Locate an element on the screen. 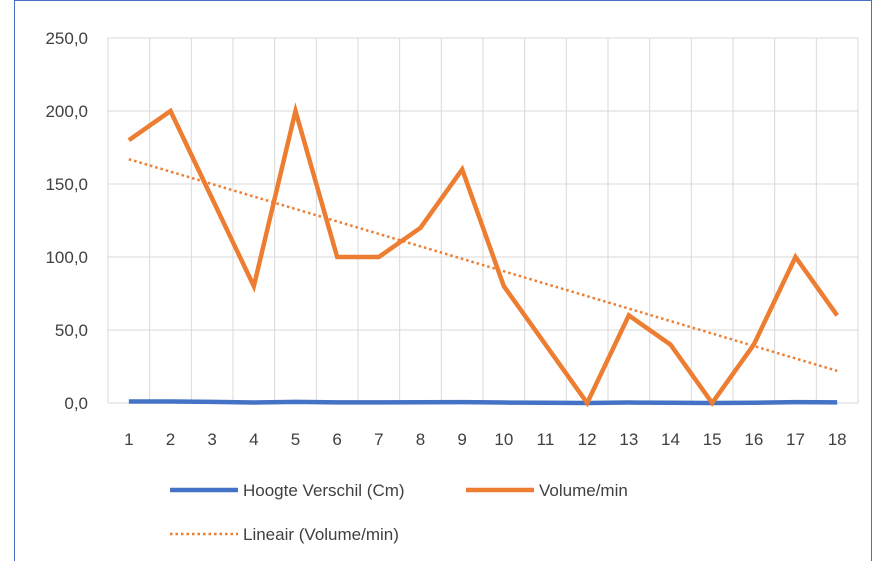  x-tick-label: 12 is located at coordinates (587, 439).